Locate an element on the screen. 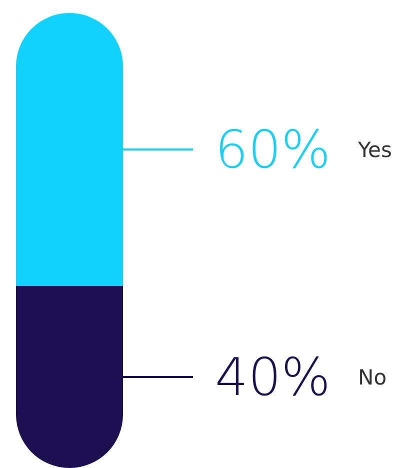  data-label: 60% is located at coordinates (273, 150).